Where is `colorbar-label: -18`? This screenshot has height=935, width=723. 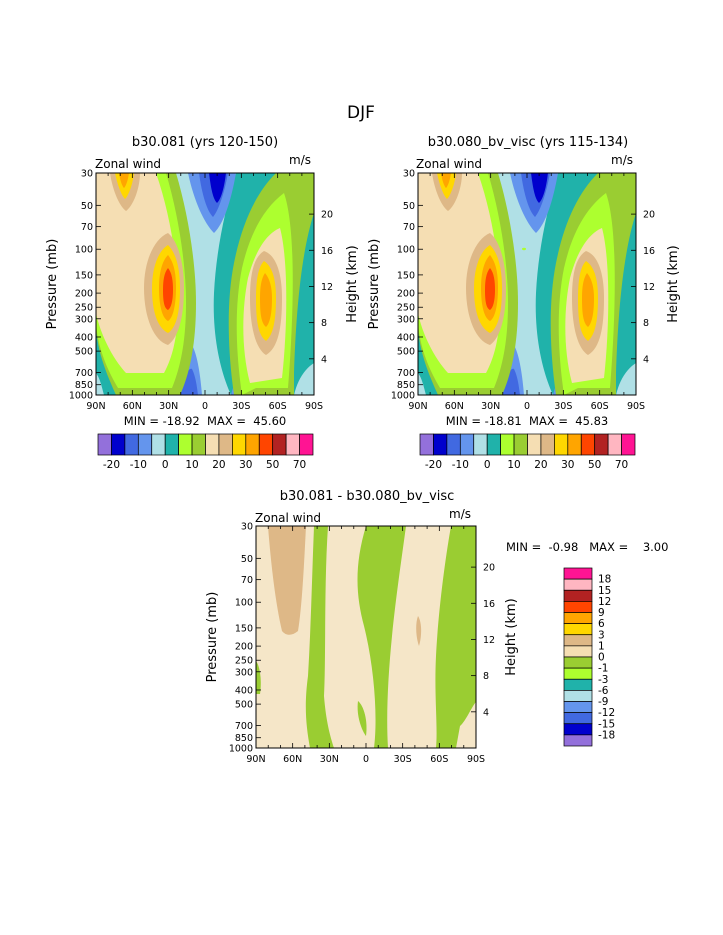
colorbar-label: -18 is located at coordinates (606, 735).